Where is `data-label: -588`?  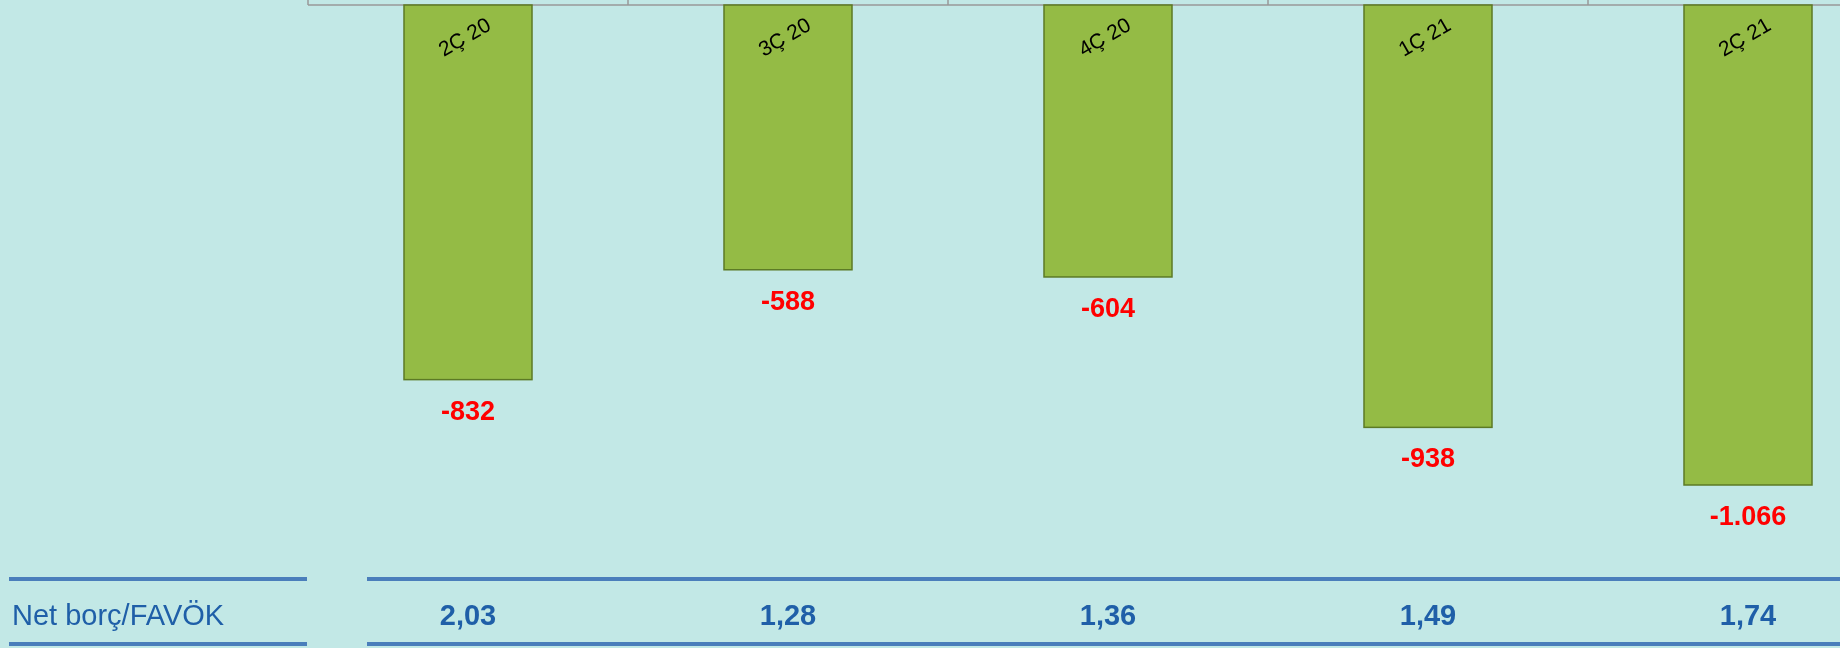 data-label: -588 is located at coordinates (788, 300).